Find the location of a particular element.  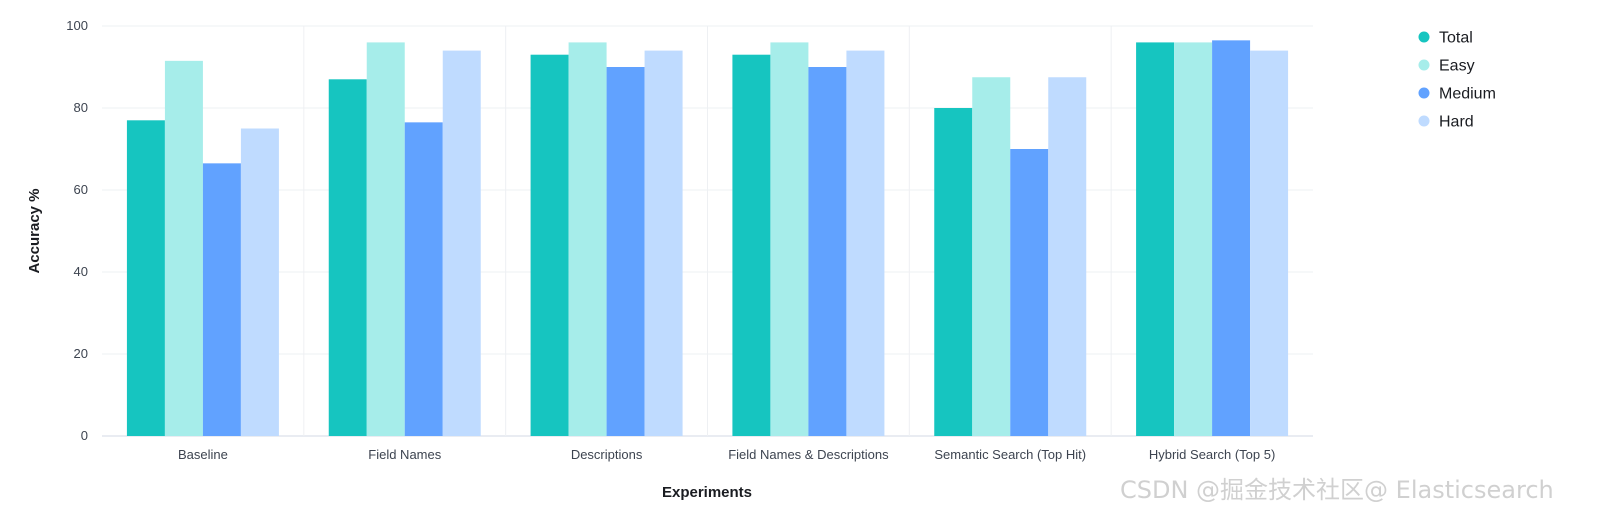

watermark: CSDN @掘金技术社区@ Elasticsearch is located at coordinates (1337, 490).